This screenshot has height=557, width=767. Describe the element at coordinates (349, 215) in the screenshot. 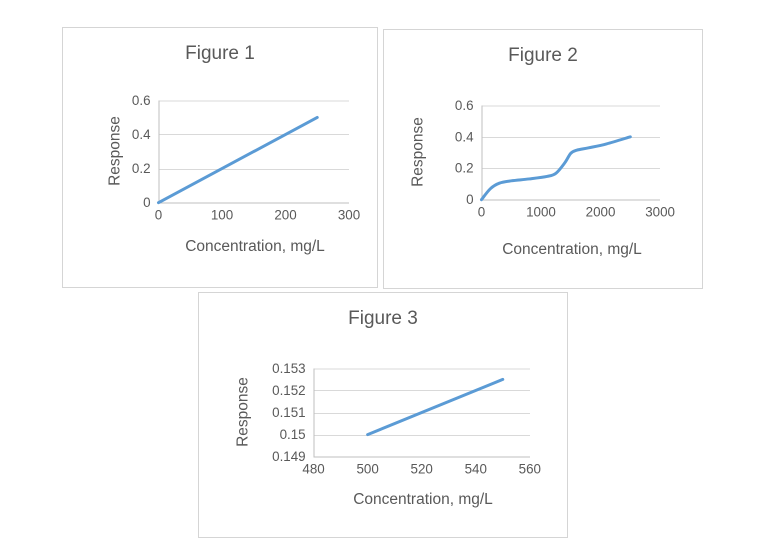

I see `x-tick-label: 300` at that location.